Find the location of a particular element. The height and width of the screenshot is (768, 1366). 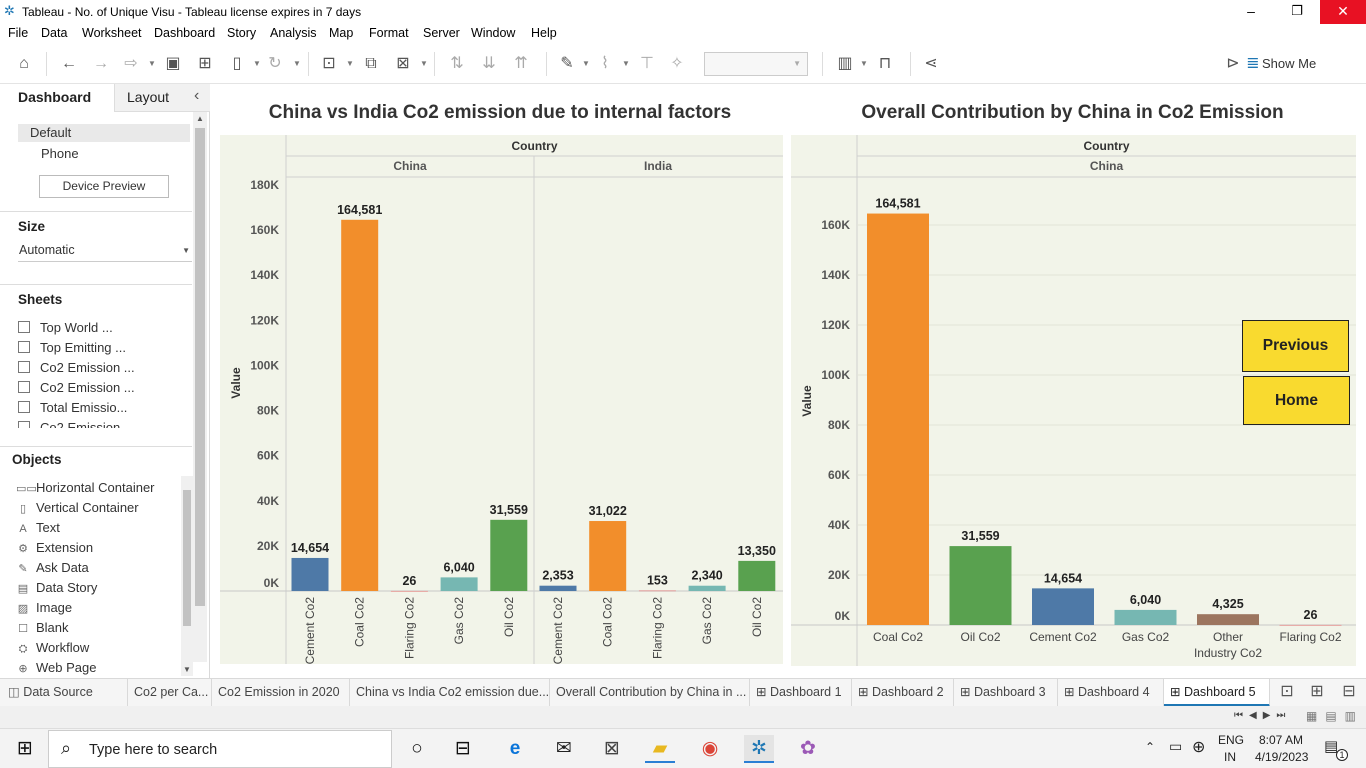

share-icon: ⋖ is located at coordinates (931, 63).